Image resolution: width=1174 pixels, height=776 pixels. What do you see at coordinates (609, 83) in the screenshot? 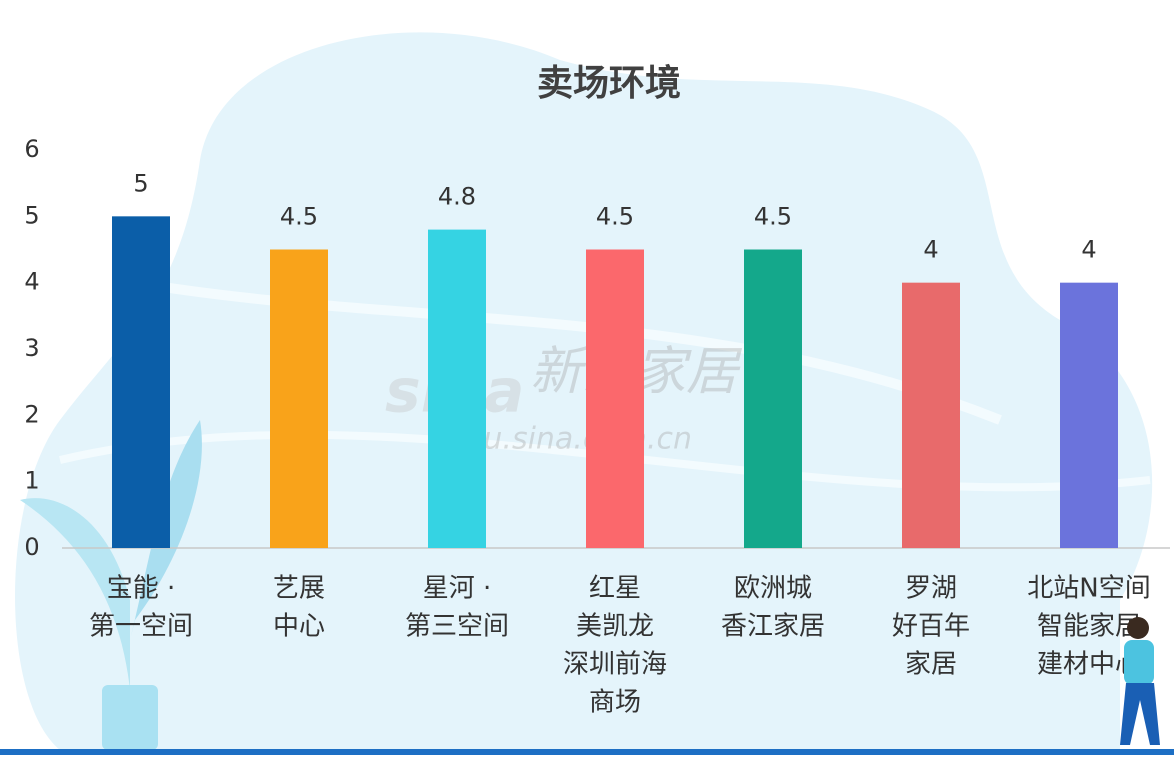
I see `chart-title: 卖场环境` at bounding box center [609, 83].